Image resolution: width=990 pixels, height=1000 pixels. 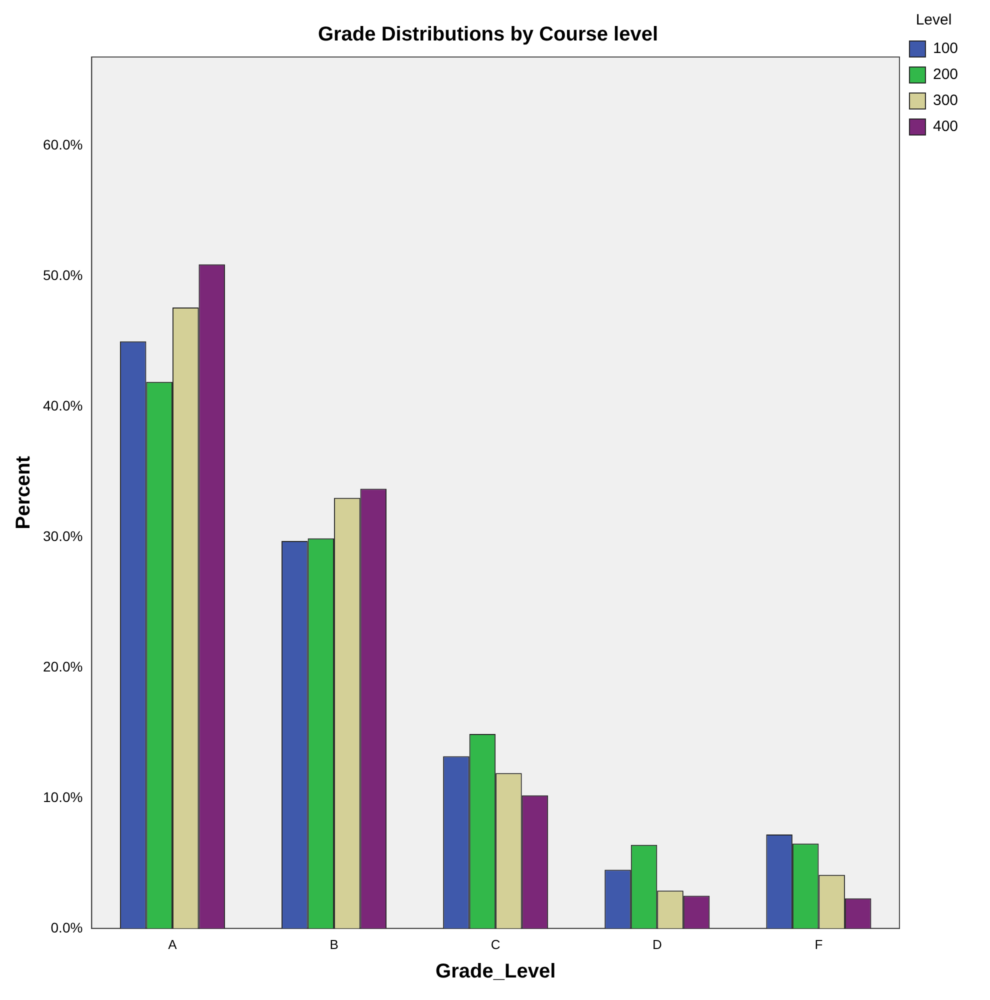 What do you see at coordinates (934, 20) in the screenshot?
I see `legend-title: Level` at bounding box center [934, 20].